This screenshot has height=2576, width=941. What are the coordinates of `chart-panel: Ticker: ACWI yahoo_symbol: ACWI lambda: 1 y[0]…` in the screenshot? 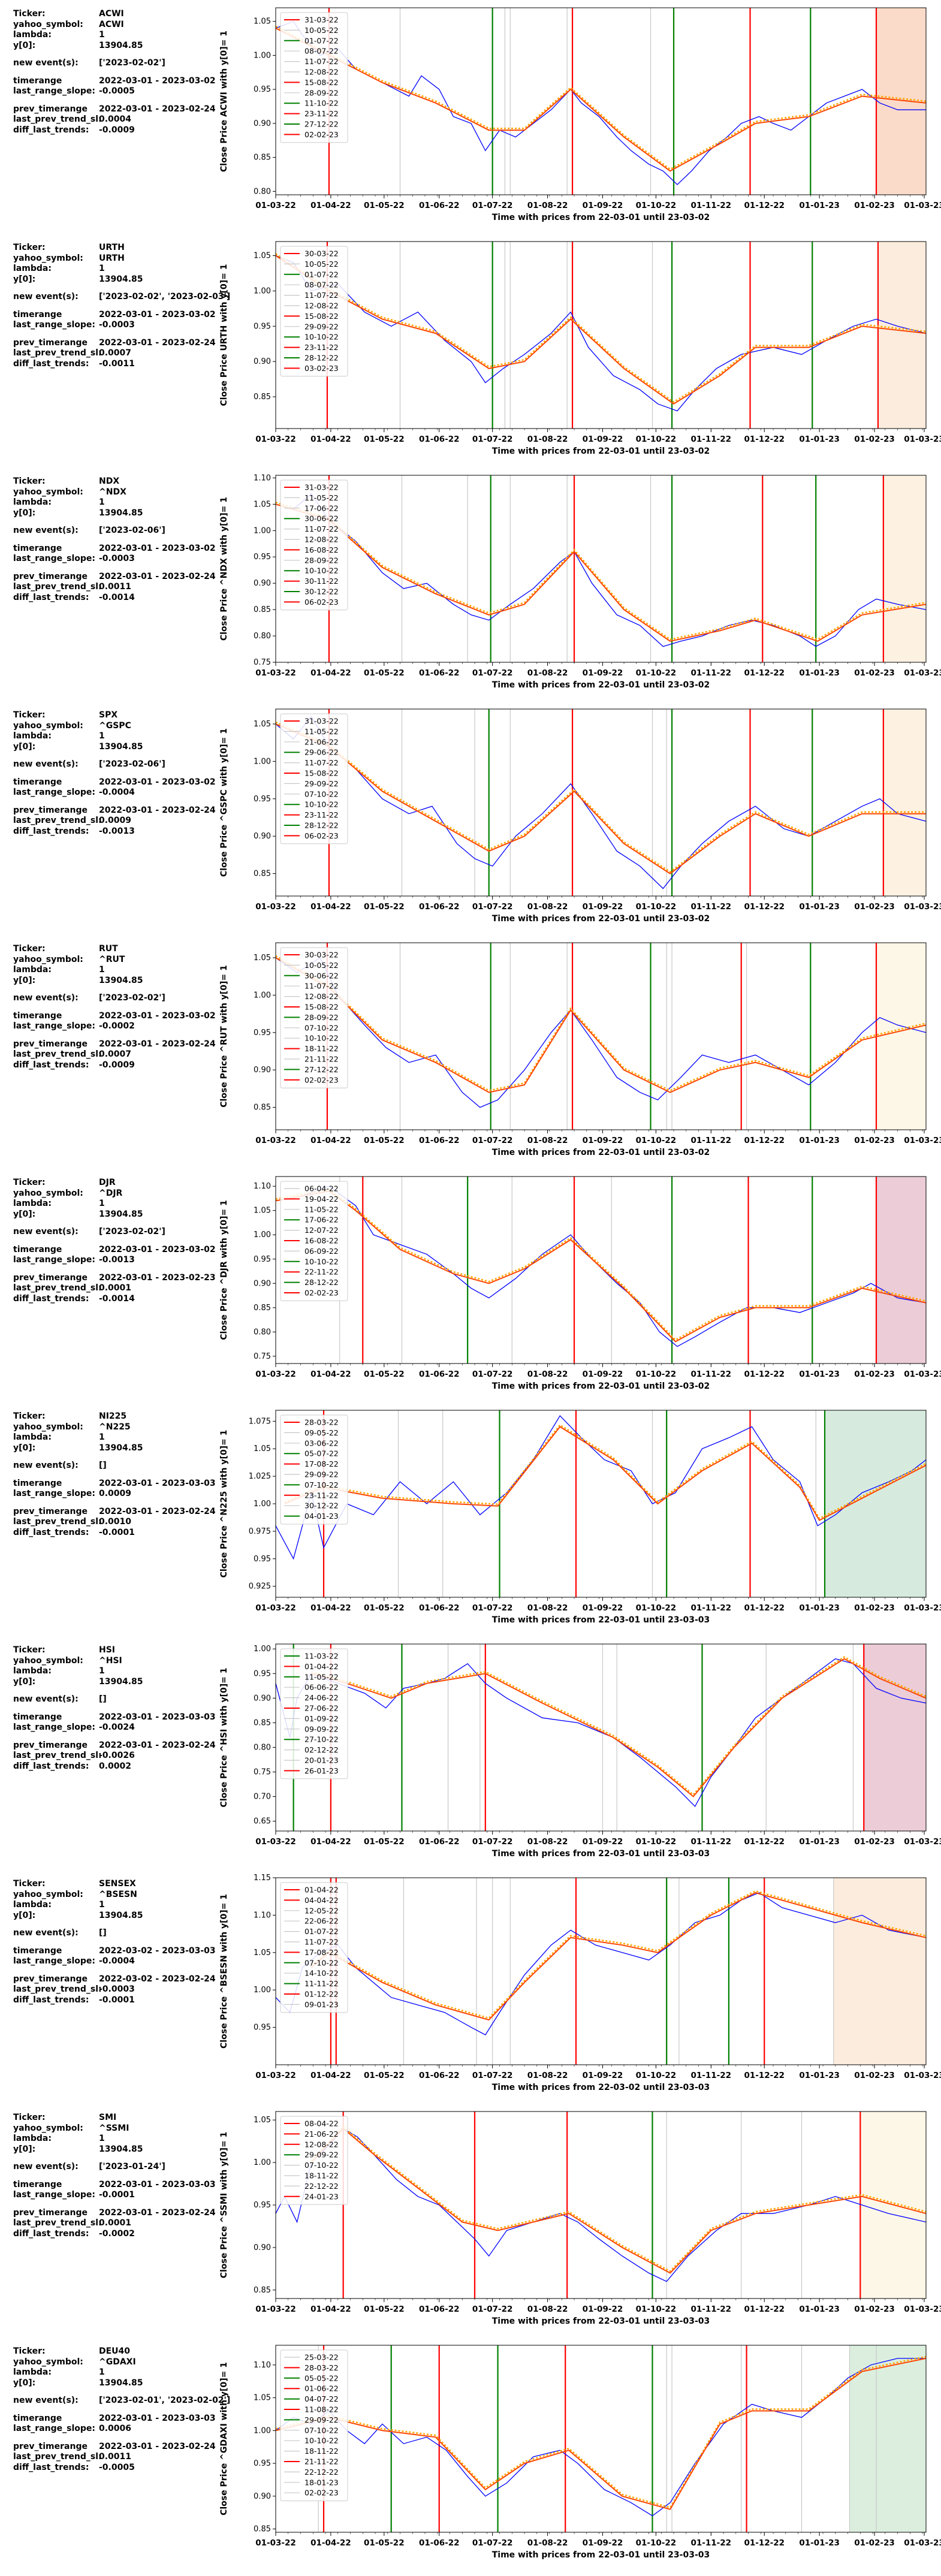 It's located at (470, 120).